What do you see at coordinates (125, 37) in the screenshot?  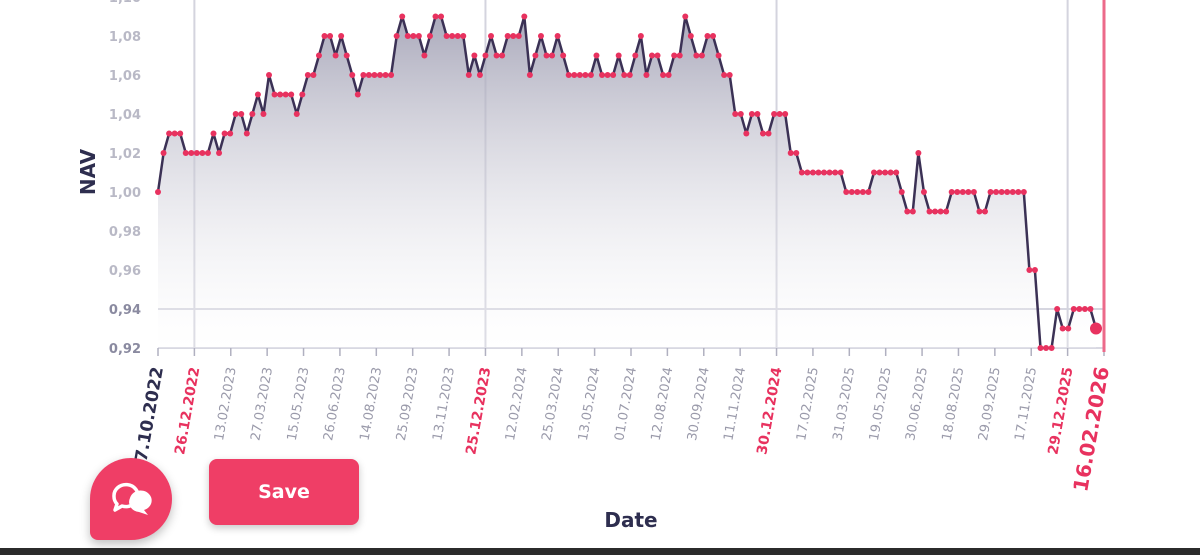 I see `y-tick-label: 1,08` at bounding box center [125, 37].